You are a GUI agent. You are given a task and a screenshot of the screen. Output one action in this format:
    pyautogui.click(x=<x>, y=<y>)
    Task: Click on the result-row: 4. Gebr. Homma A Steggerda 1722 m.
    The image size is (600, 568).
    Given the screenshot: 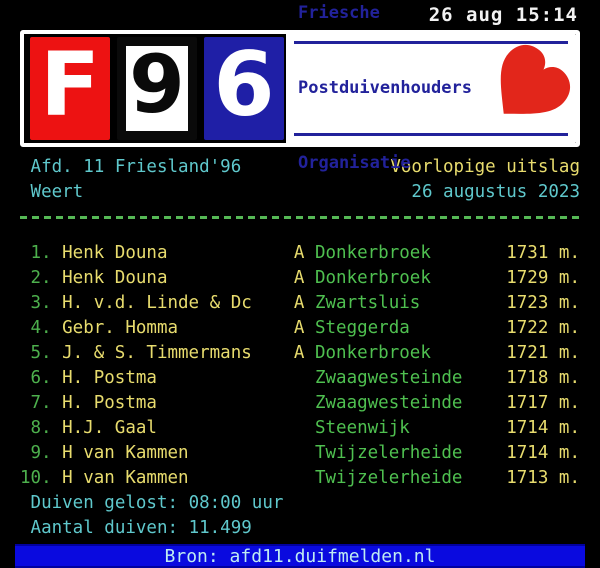 What is the action you would take?
    pyautogui.click(x=300, y=328)
    